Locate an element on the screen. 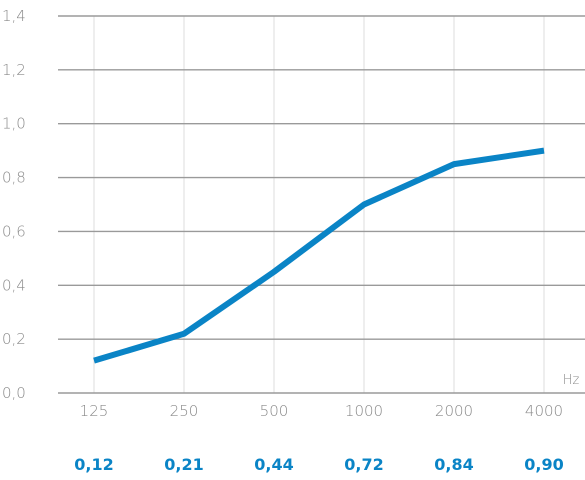 The image size is (585, 480). data-label: 0,90 is located at coordinates (543, 464).